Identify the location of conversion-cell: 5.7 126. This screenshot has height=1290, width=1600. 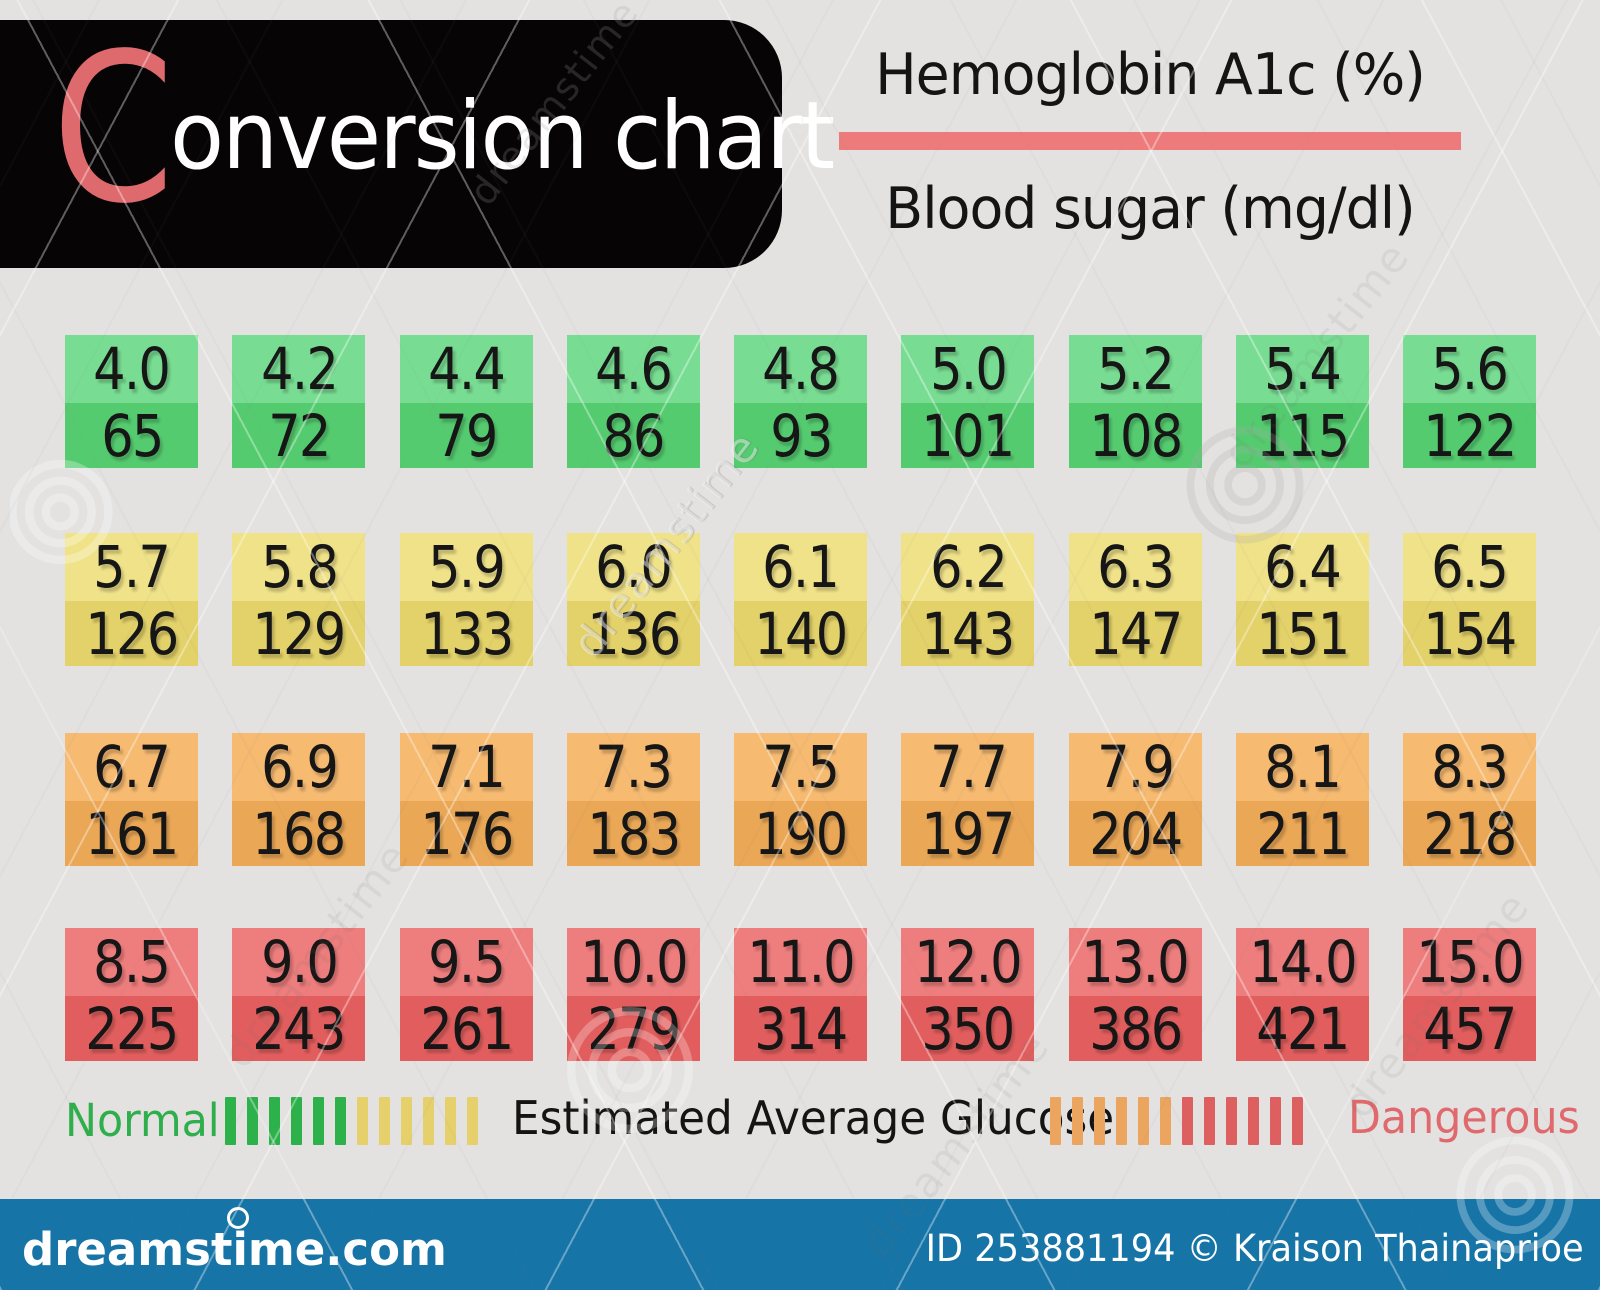
(131, 599).